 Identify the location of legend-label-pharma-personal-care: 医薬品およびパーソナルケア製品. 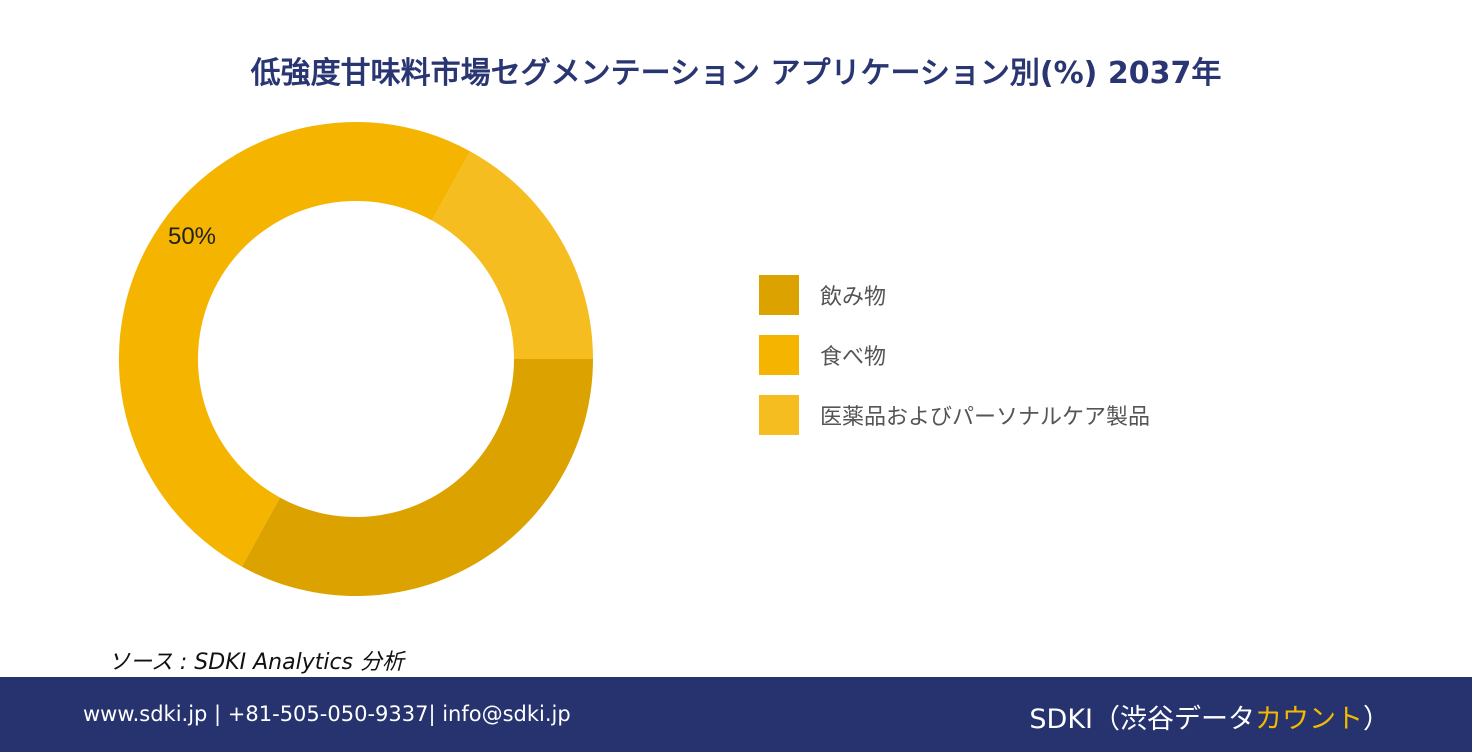
(985, 417).